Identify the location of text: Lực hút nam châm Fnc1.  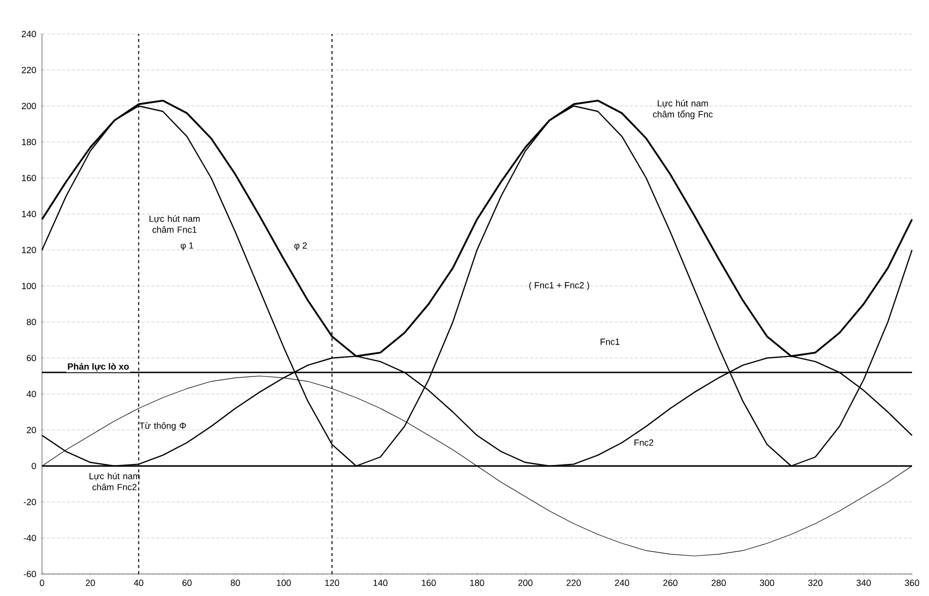
(175, 224).